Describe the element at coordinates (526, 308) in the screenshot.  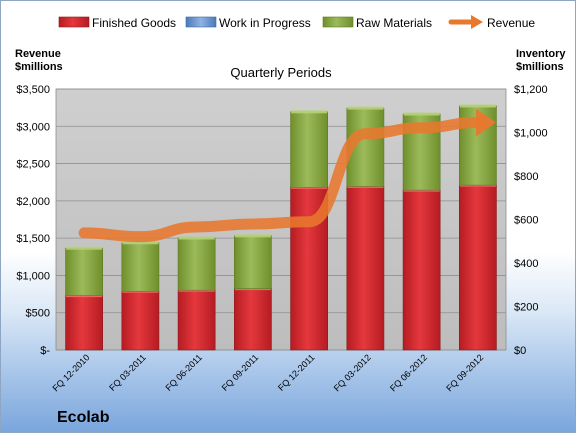
I see `right-tick-label: $200` at that location.